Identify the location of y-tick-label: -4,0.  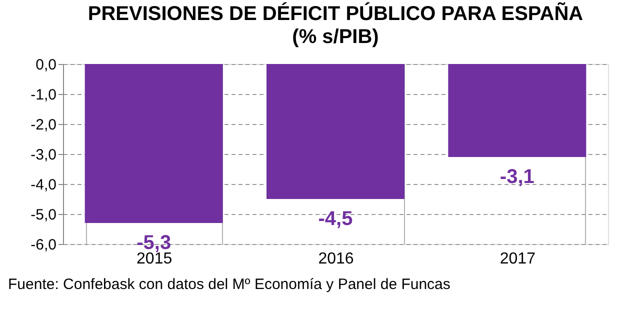
(43, 185).